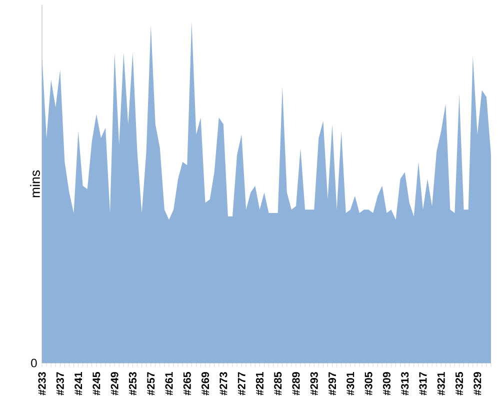  Describe the element at coordinates (34, 363) in the screenshot. I see `text: 0` at that location.